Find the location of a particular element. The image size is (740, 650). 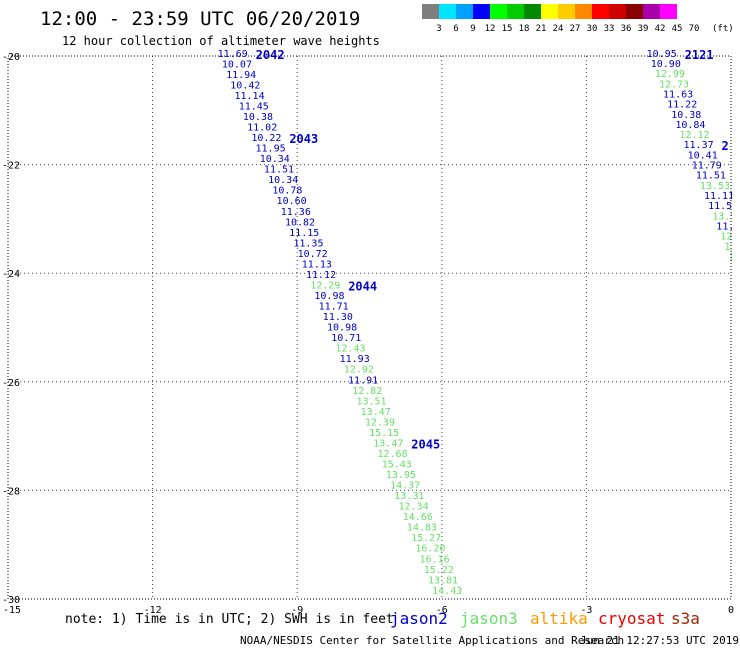

swh-value: 14.43 is located at coordinates (447, 591).